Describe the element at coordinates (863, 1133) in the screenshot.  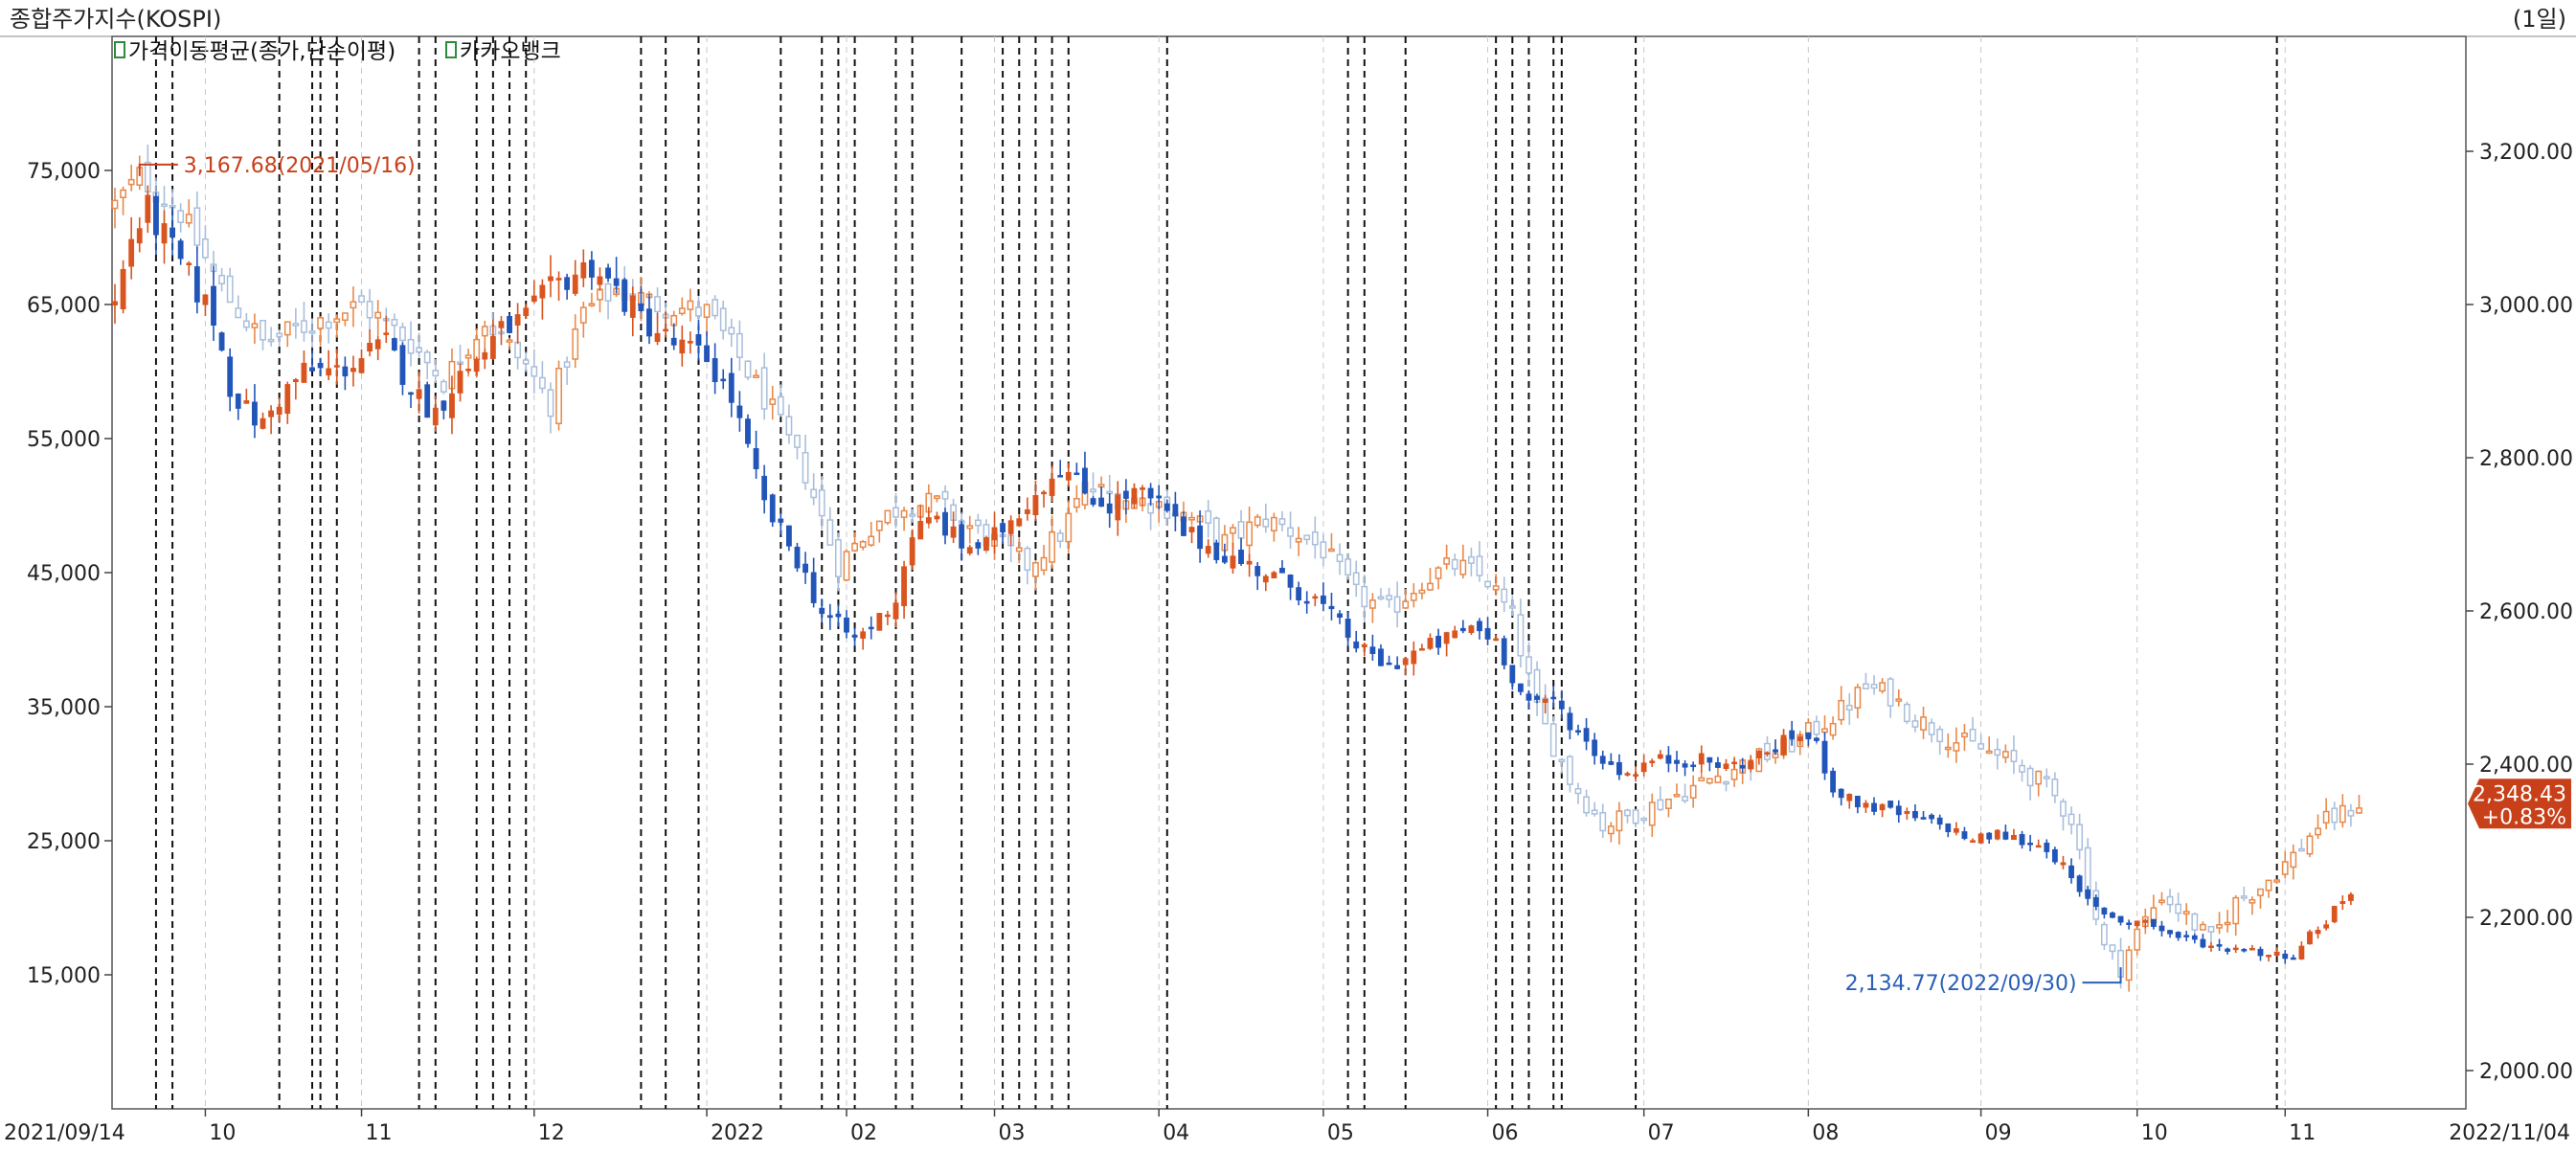
I see `x-axis-tick-label: 02` at that location.